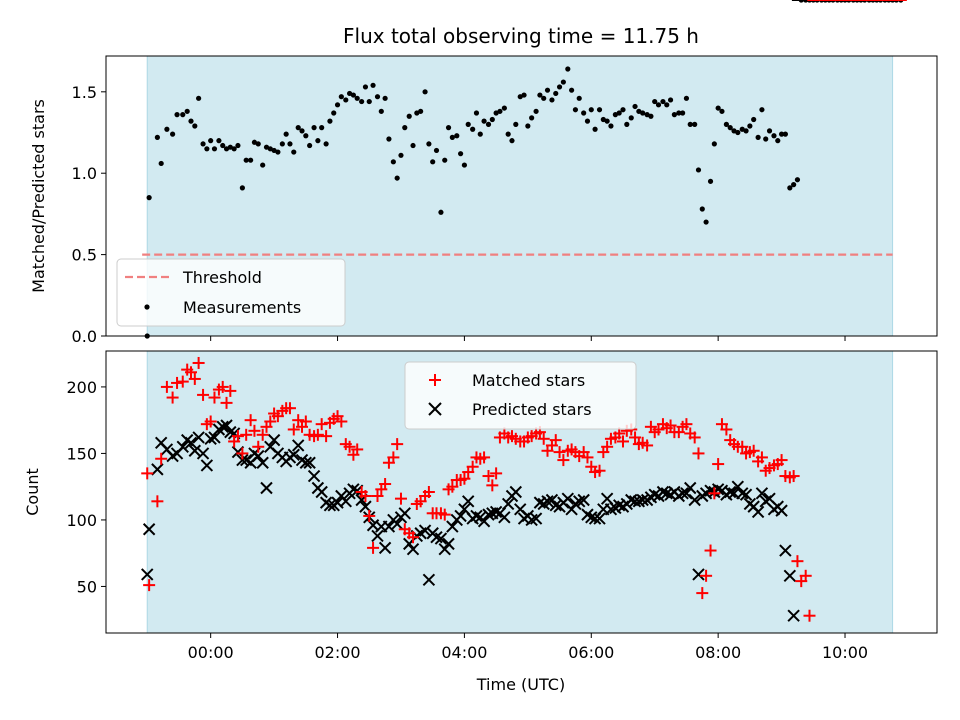  What do you see at coordinates (38, 196) in the screenshot?
I see `top-y-axis-label: Matched/Predicted stars` at bounding box center [38, 196].